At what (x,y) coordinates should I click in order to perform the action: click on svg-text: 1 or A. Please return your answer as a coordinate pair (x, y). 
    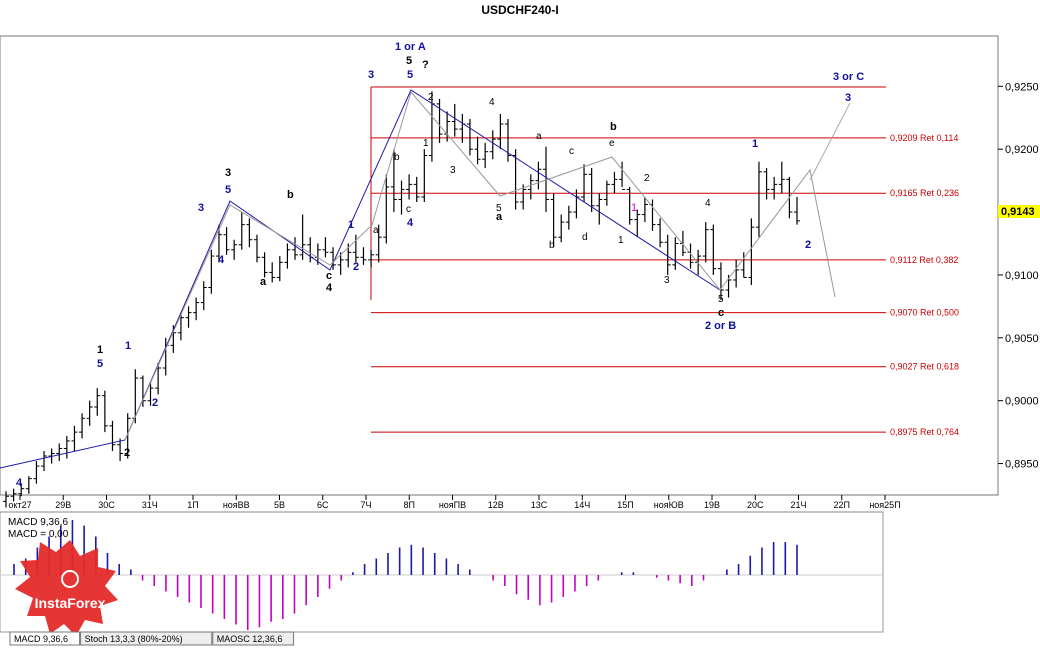
    Looking at the image, I should click on (410, 47).